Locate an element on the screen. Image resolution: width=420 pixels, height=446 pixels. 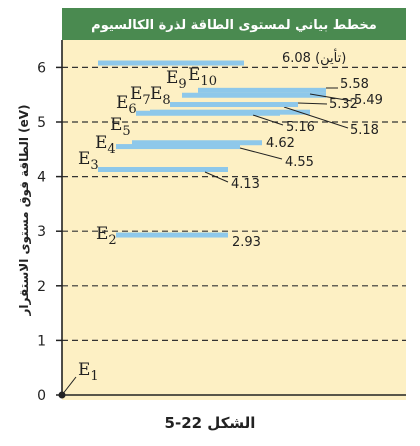
level-value-label: 5.16 is located at coordinates (300, 127).